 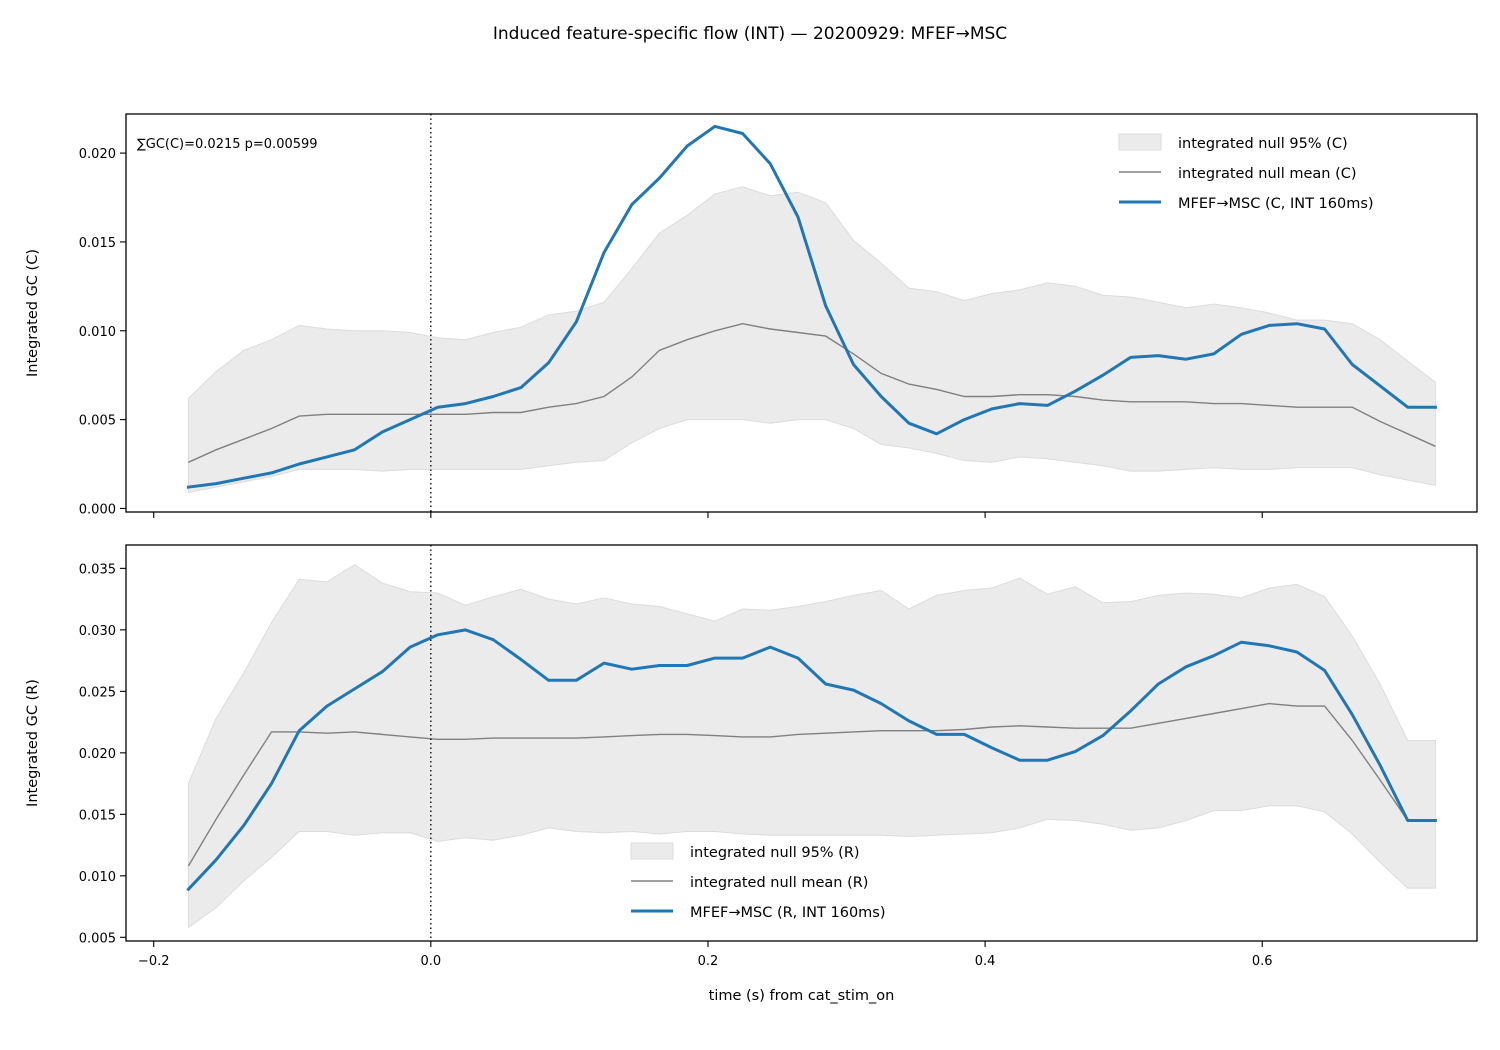 I want to click on stats-annotation: ∑GC(C)=0.0215 p=0.00599, so click(x=227, y=144).